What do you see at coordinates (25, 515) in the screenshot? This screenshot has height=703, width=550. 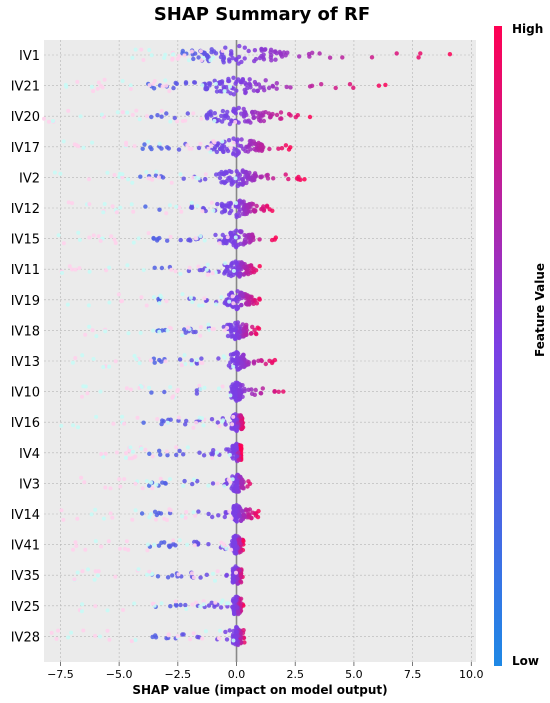 I see `y-tick-label: IV14` at bounding box center [25, 515].